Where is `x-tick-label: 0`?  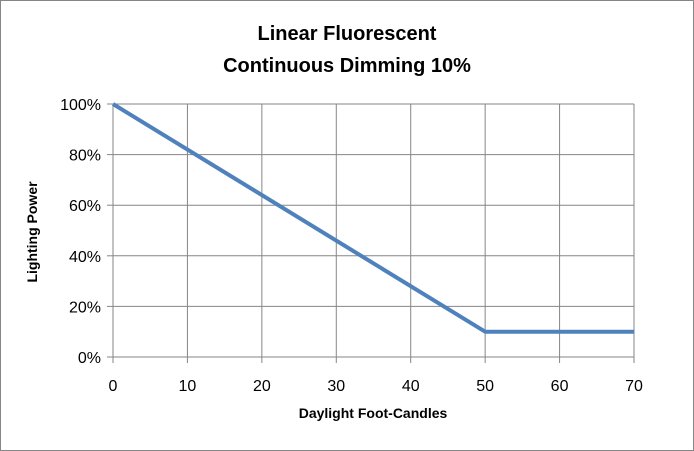
x-tick-label: 0 is located at coordinates (113, 386).